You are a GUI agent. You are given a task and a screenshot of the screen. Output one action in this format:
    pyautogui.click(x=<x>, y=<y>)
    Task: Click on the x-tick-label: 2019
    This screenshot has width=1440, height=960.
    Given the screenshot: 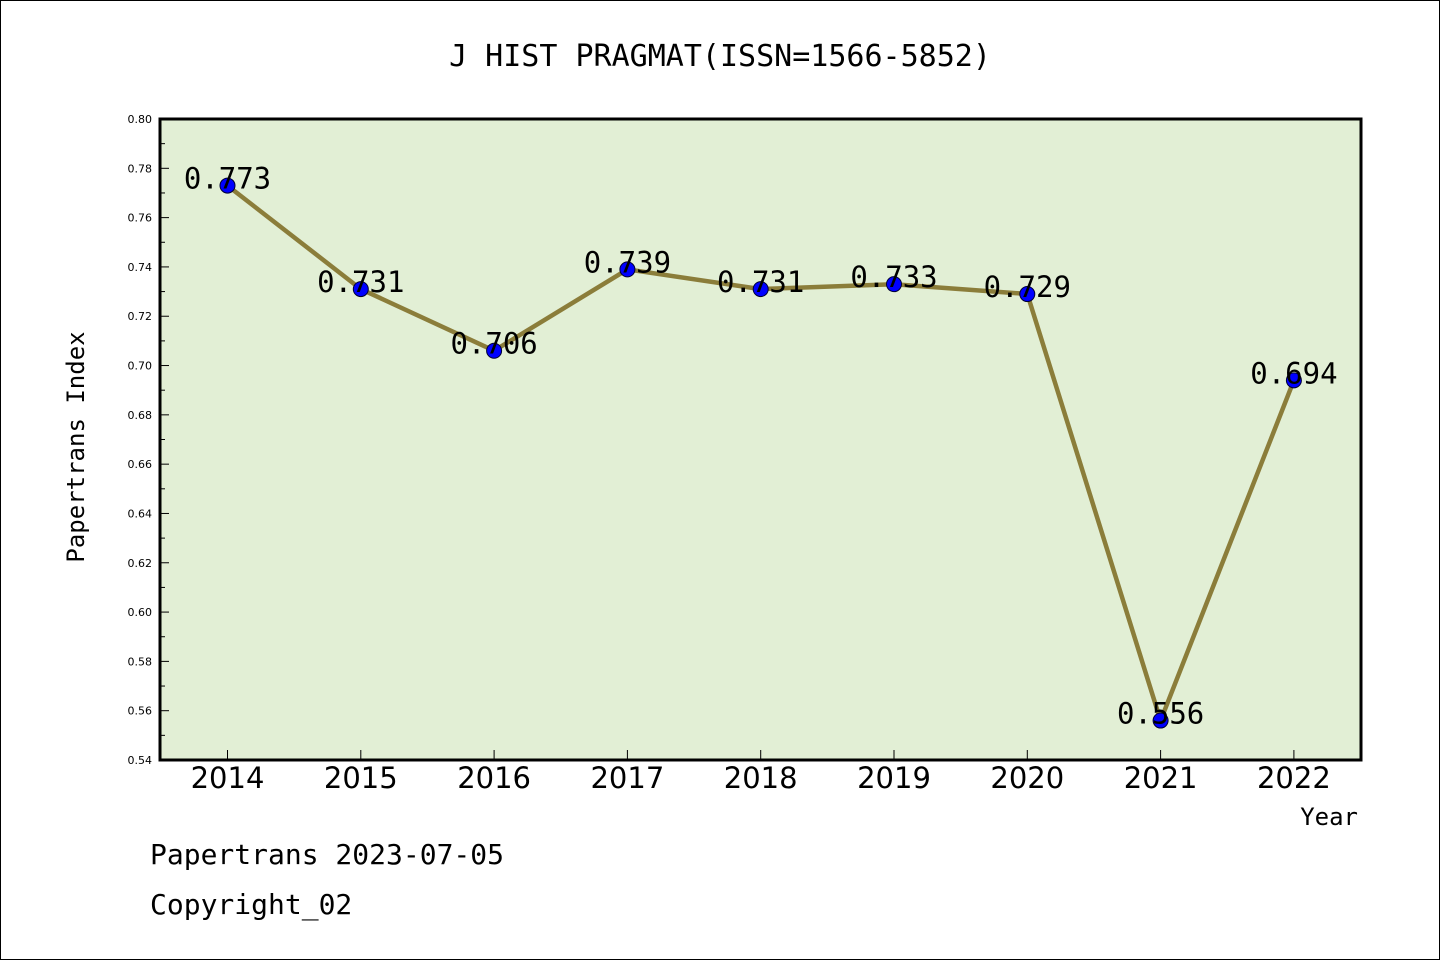 What is the action you would take?
    pyautogui.click(x=894, y=778)
    